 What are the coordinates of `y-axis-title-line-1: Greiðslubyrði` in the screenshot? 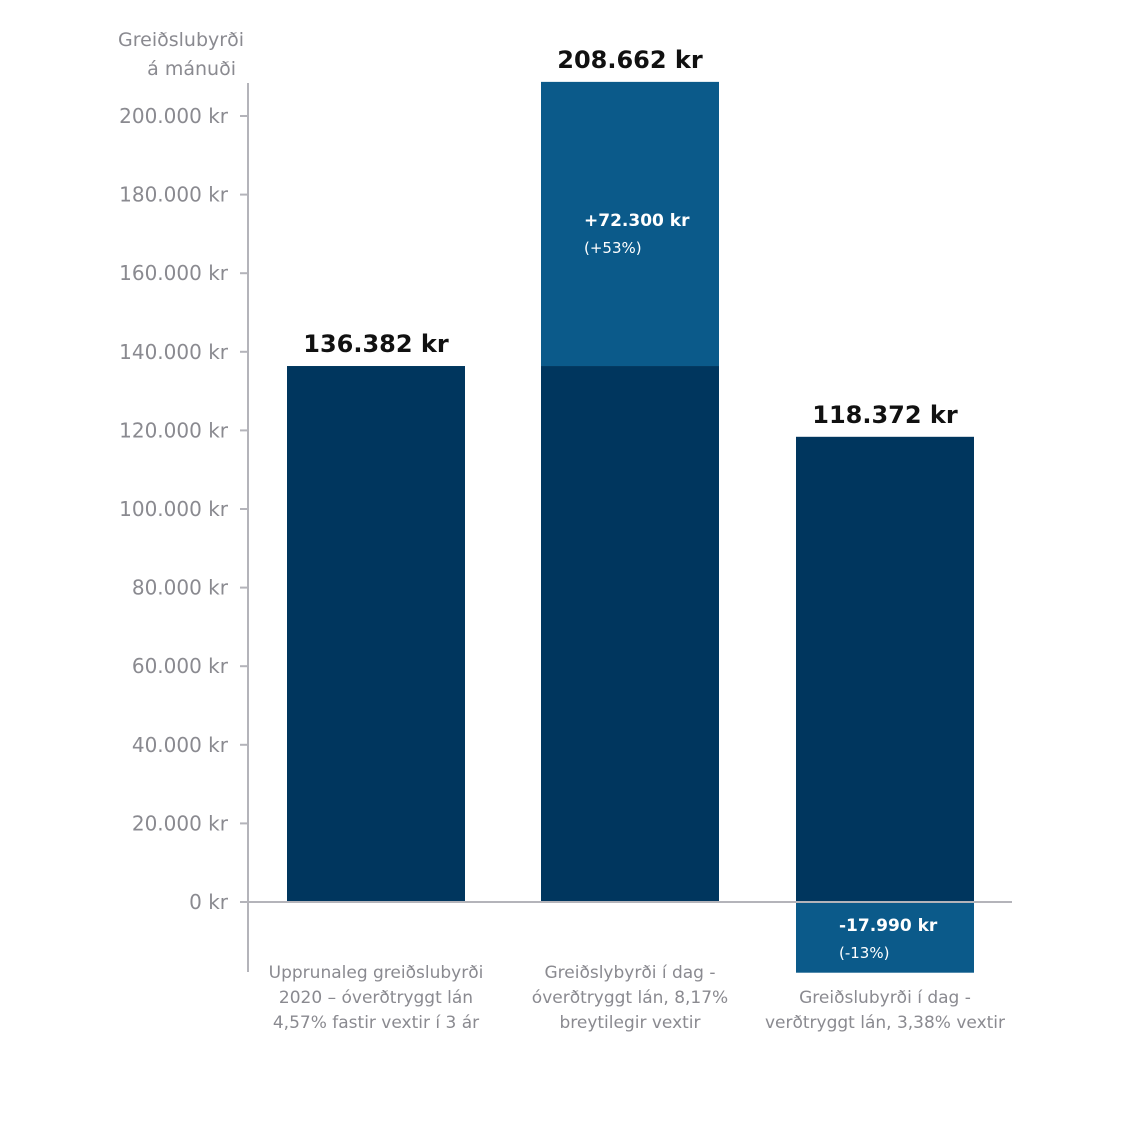 It's located at (181, 40).